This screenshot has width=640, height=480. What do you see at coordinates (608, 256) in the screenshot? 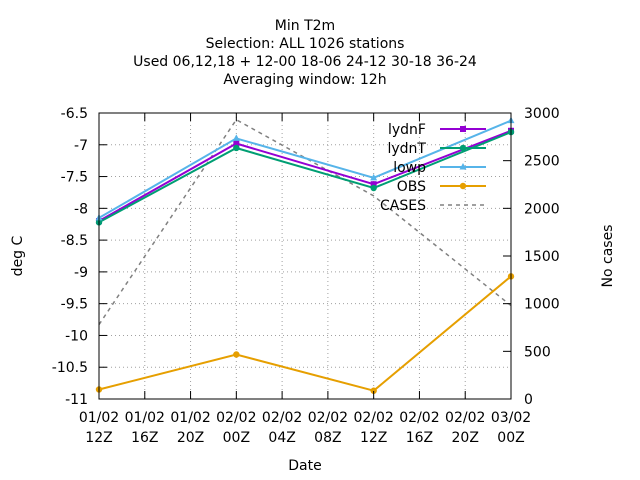
I see `y2-axis-label: No cases` at bounding box center [608, 256].